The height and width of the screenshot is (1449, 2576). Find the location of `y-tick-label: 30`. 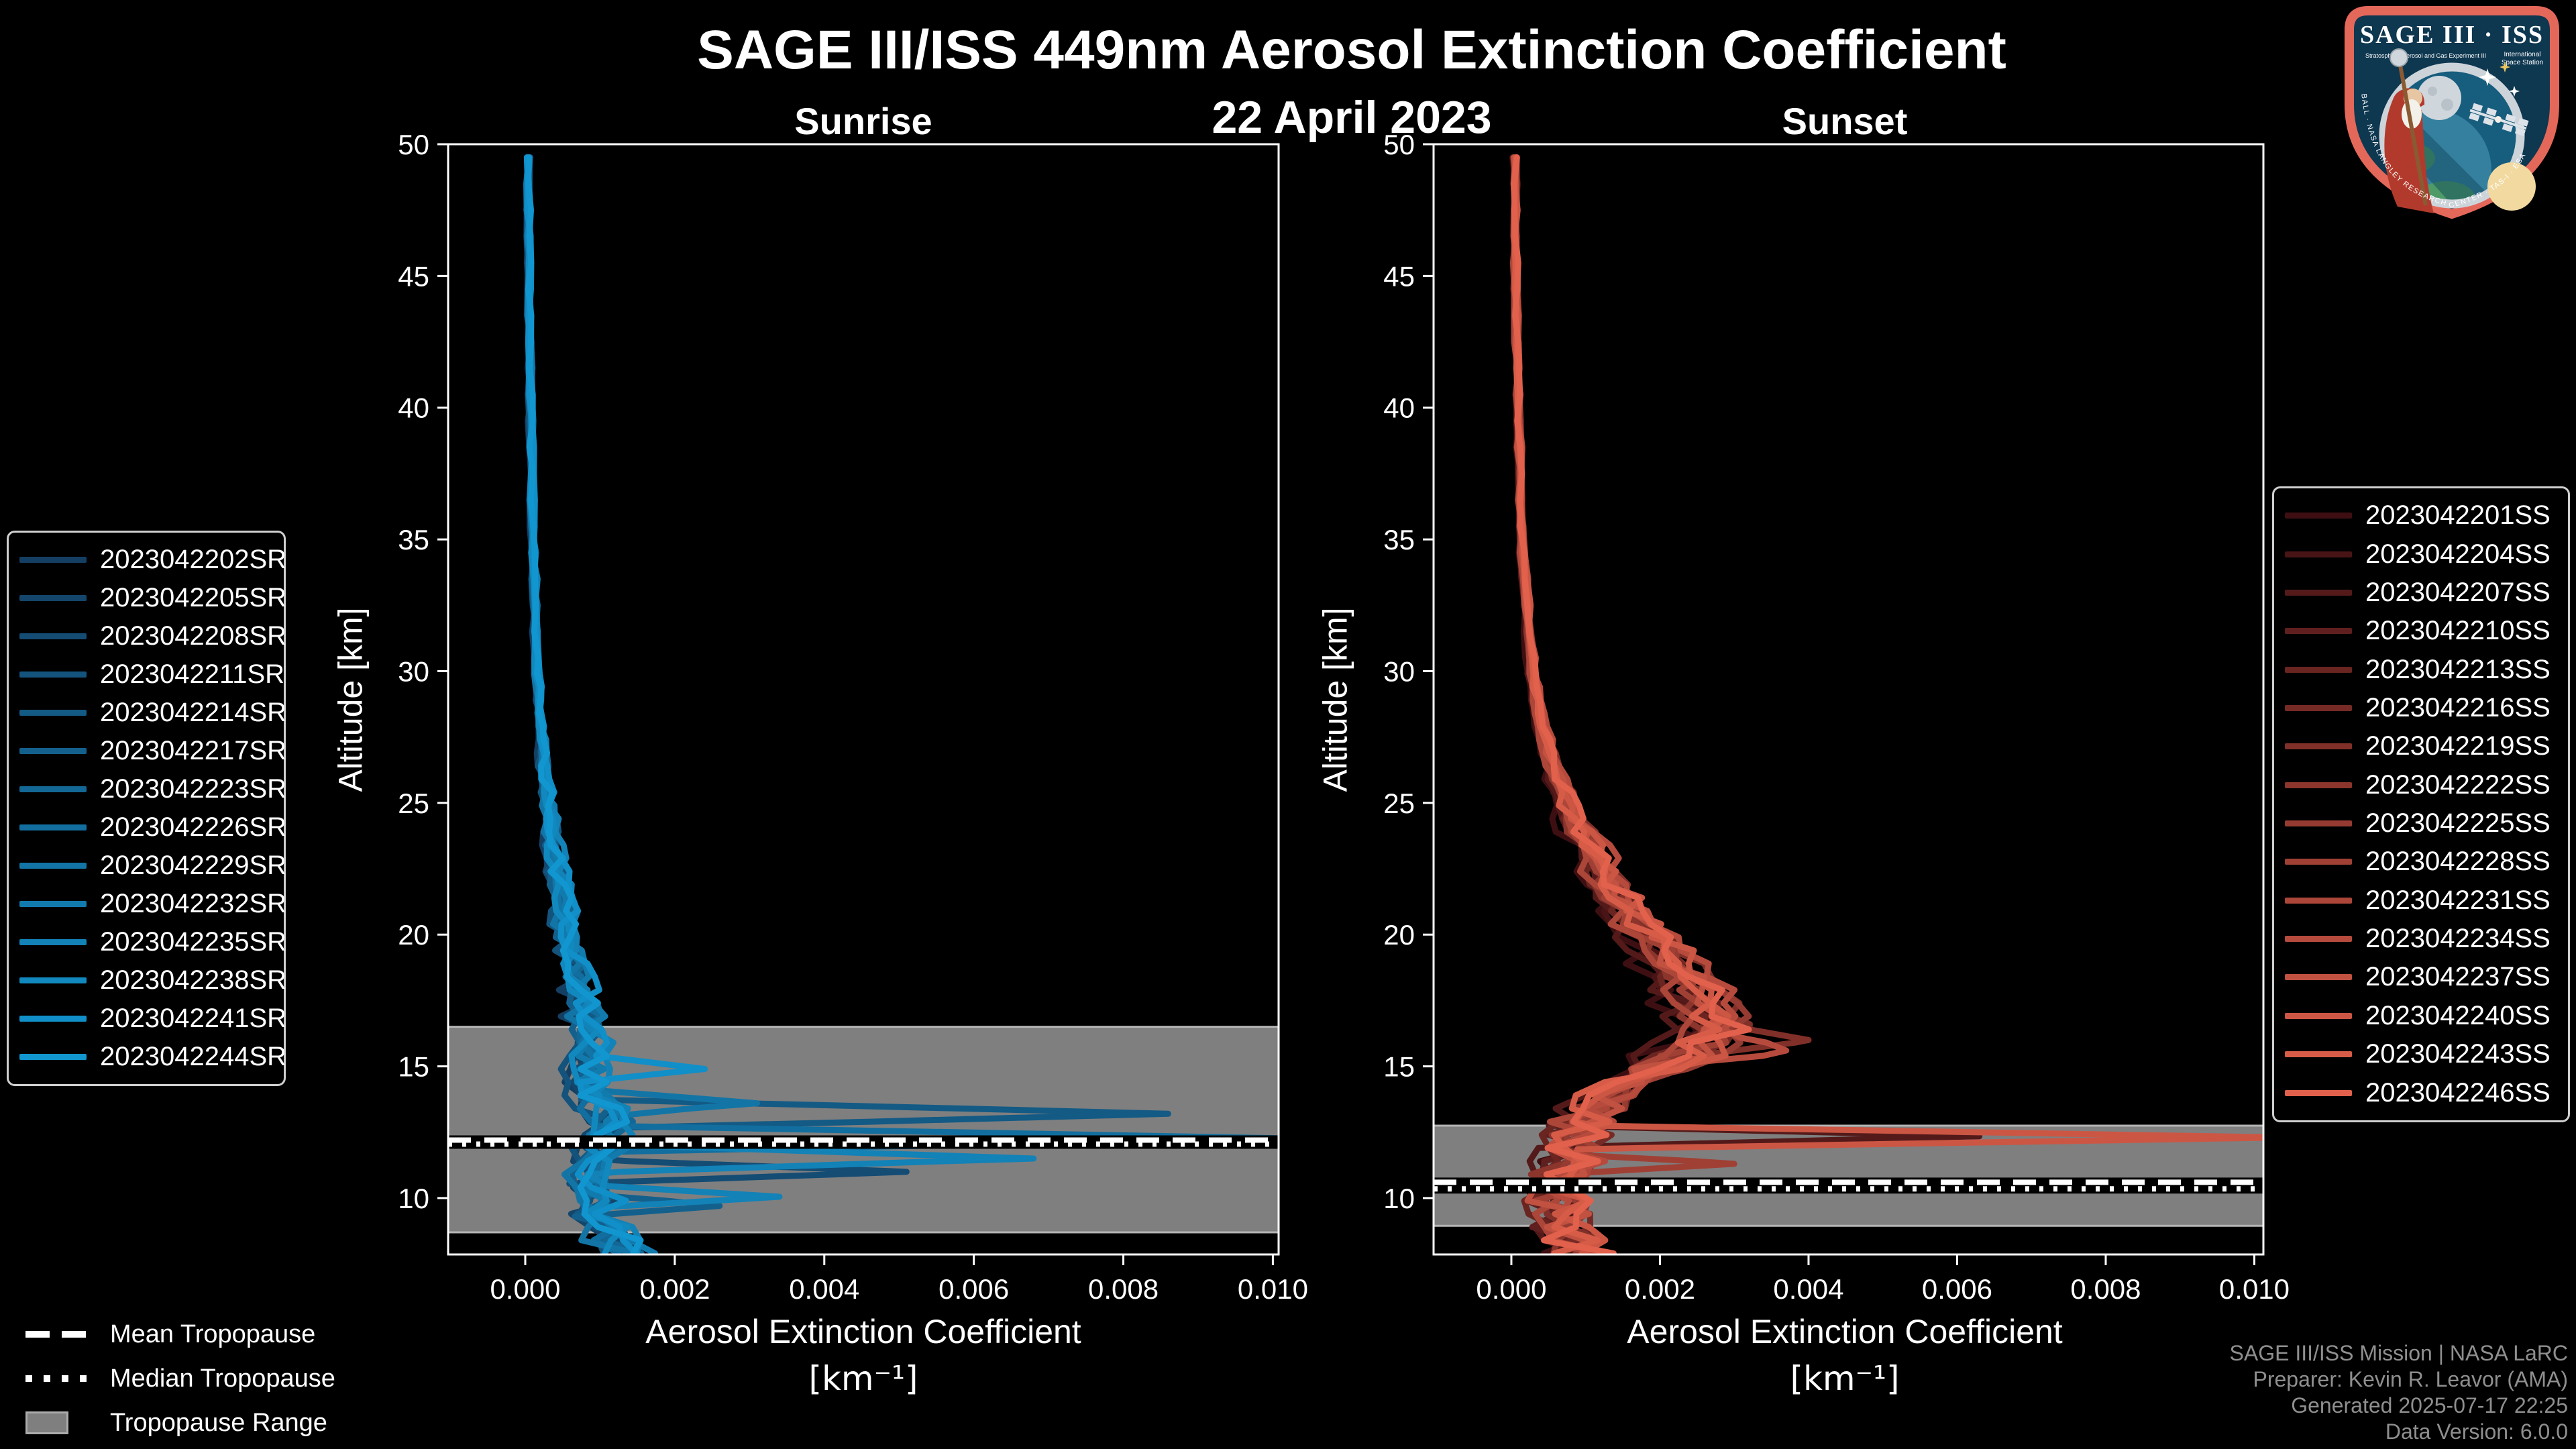

y-tick-label: 30 is located at coordinates (1399, 671).